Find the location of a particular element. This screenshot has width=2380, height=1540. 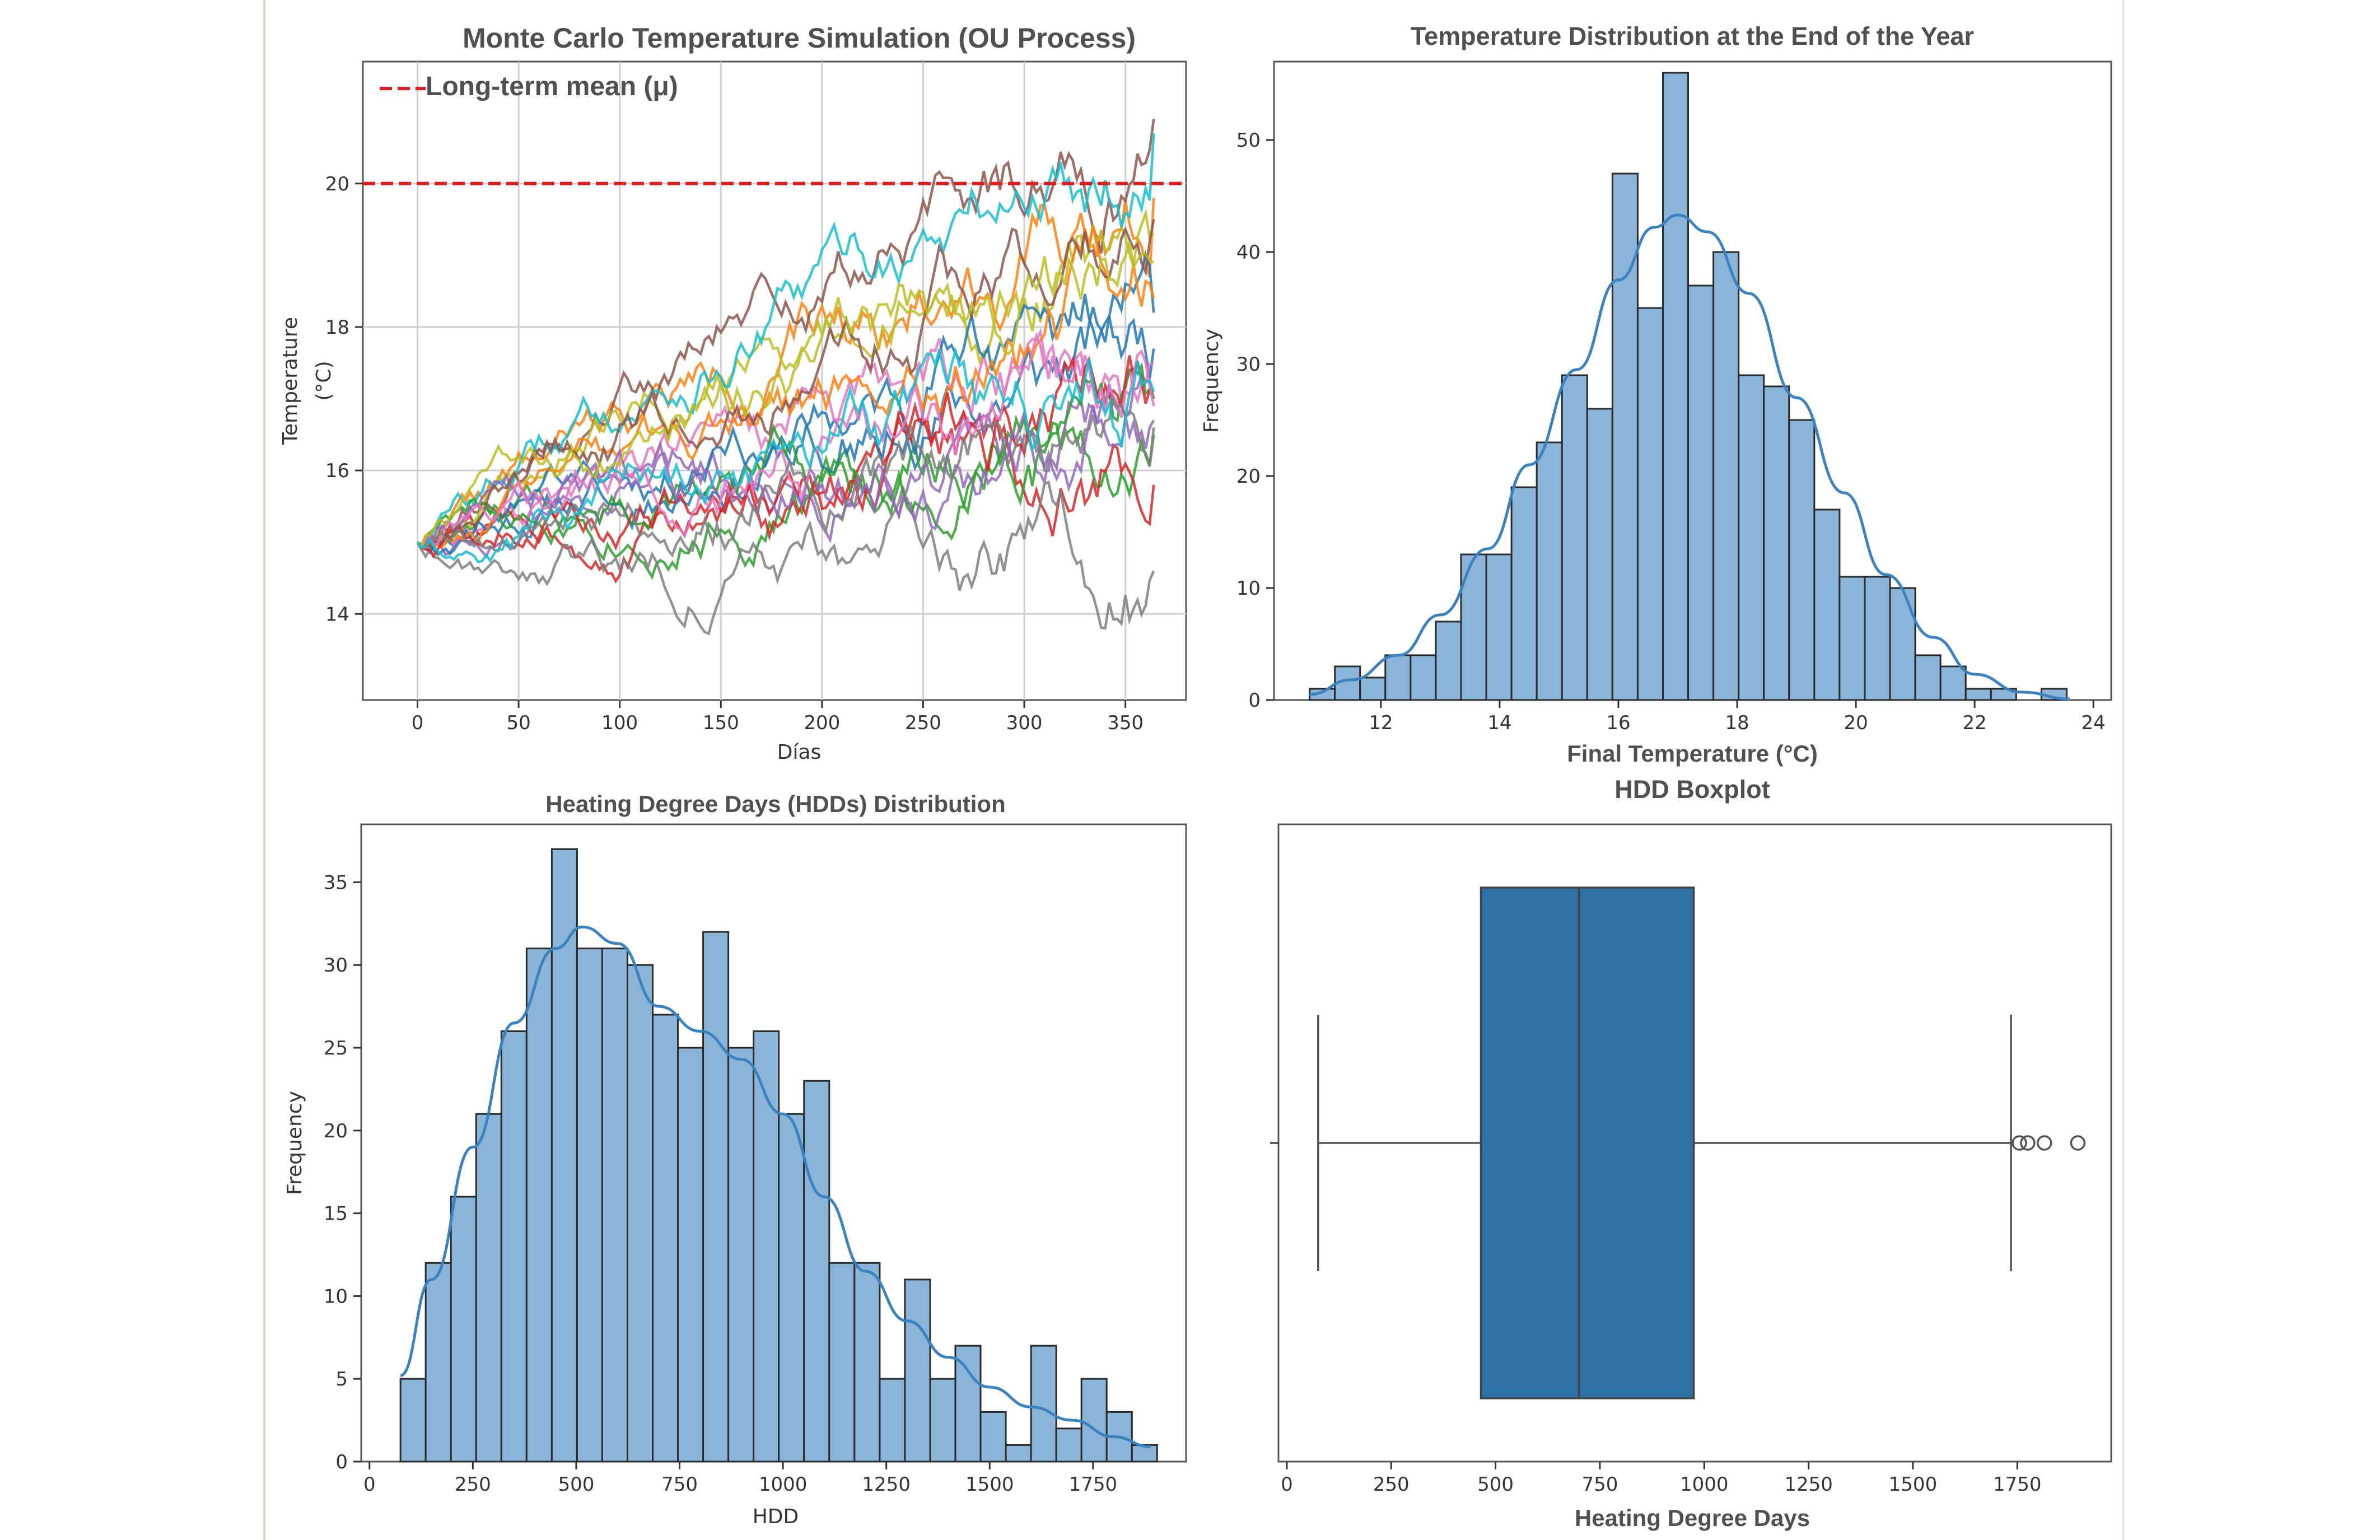

hdd-box-xtick-label: 1000 is located at coordinates (1705, 1485).